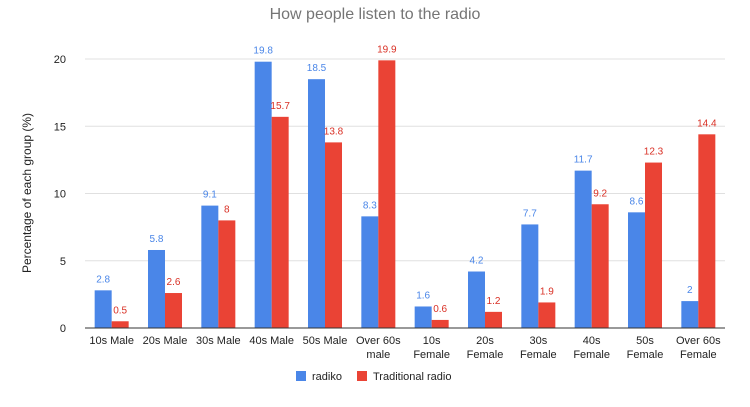  What do you see at coordinates (317, 68) in the screenshot?
I see `data-label: 18.5` at bounding box center [317, 68].